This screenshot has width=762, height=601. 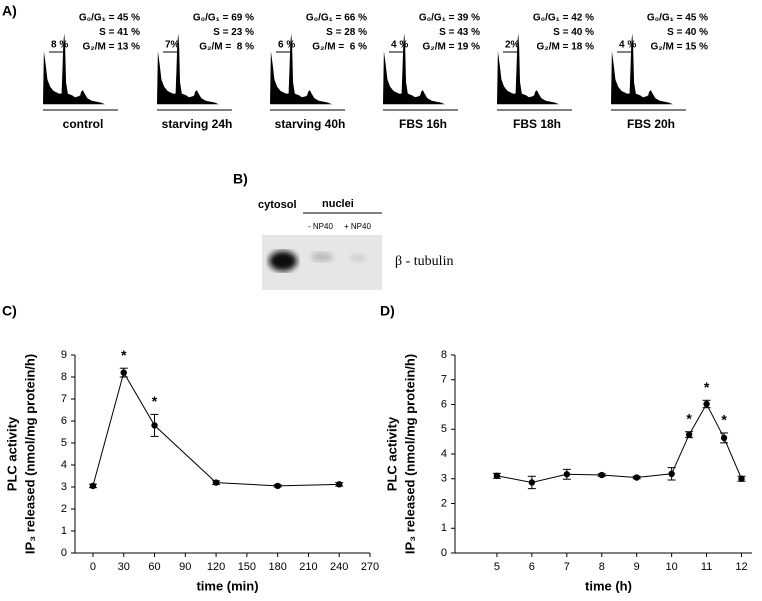 What do you see at coordinates (338, 204) in the screenshot?
I see `lane-label: nuclei` at bounding box center [338, 204].